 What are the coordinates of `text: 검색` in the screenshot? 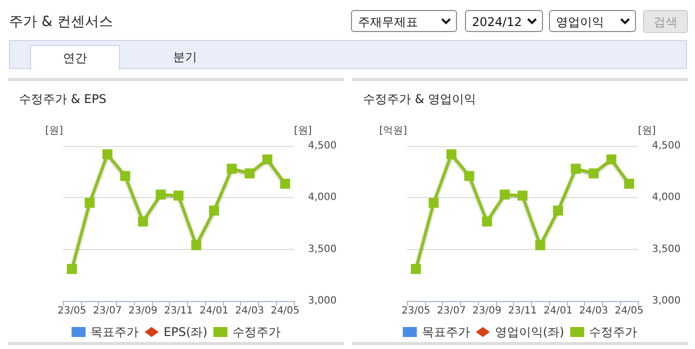 It's located at (665, 21).